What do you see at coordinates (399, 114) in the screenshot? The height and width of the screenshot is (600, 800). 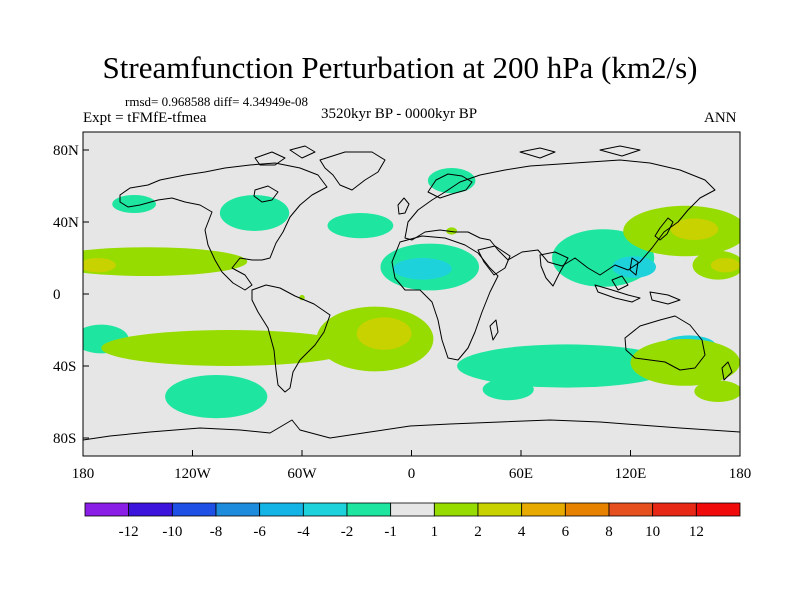 I see `period-label: 3520kyr BP - 0000kyr BP` at bounding box center [399, 114].